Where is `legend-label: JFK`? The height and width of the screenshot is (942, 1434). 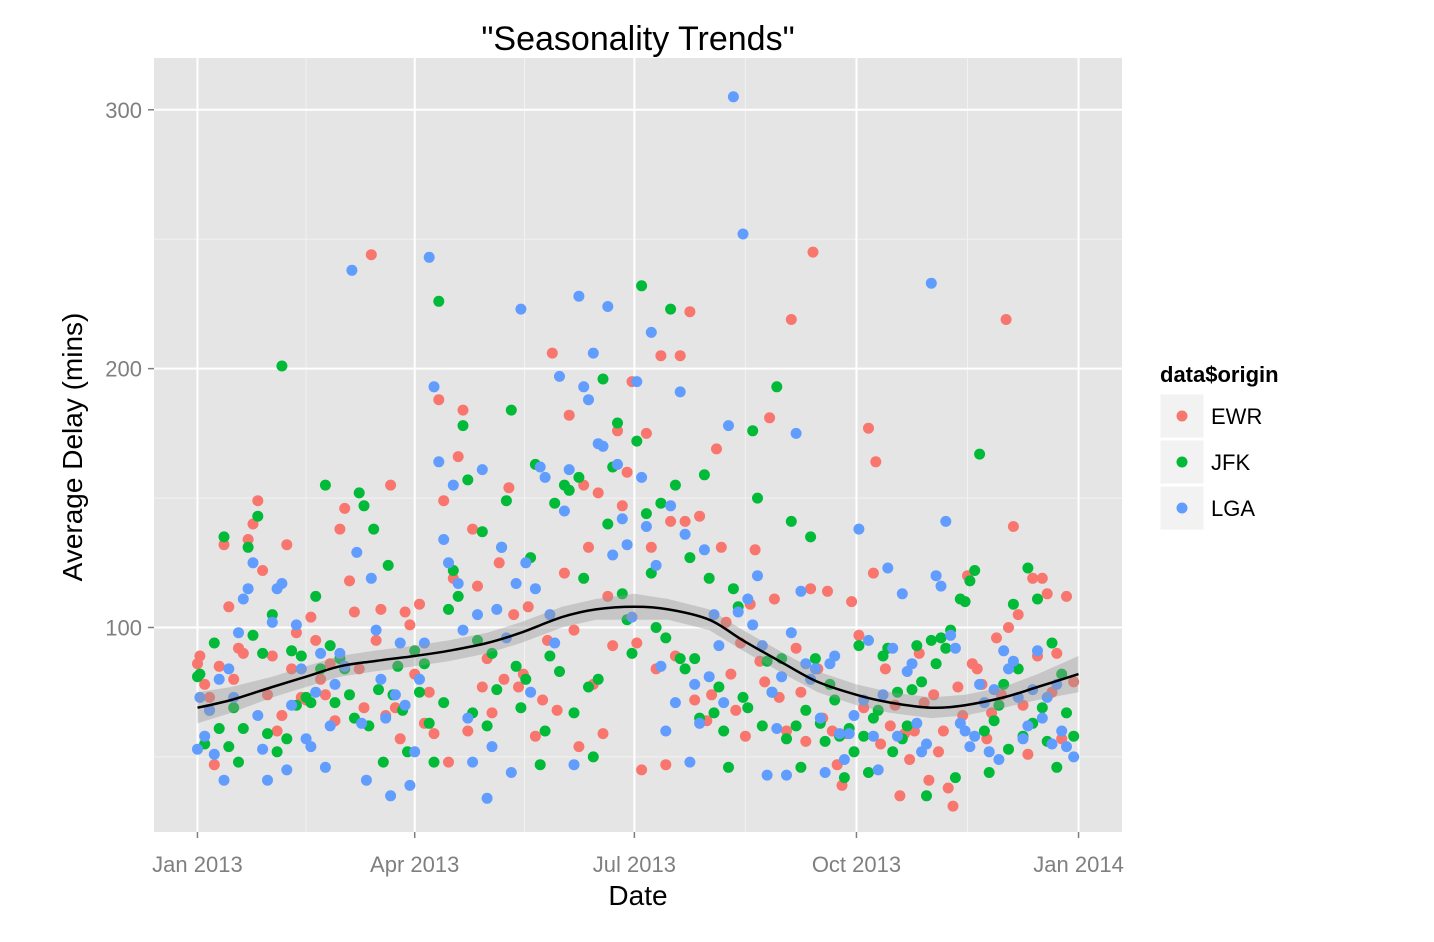
legend-label: JFK is located at coordinates (1230, 462).